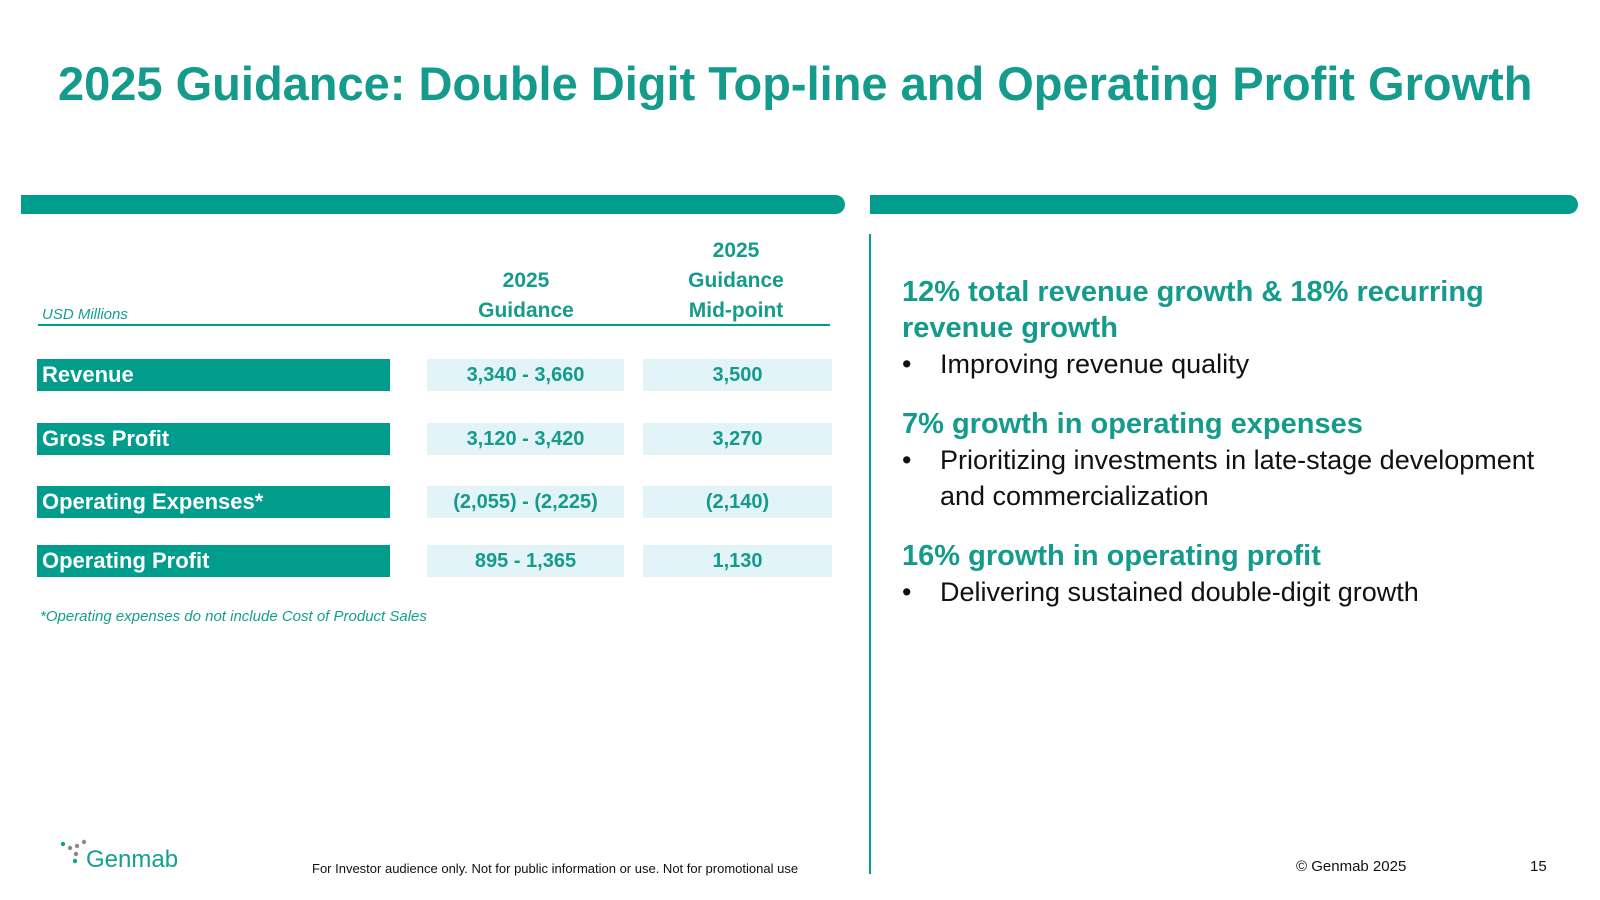  I want to click on guidance-header-line-2: Guidance, so click(526, 310).